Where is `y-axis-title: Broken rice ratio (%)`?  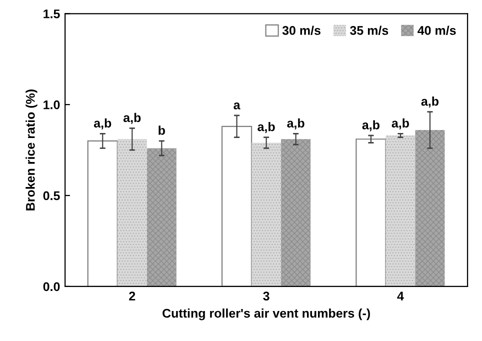
y-axis-title: Broken rice ratio (%) is located at coordinates (32, 150).